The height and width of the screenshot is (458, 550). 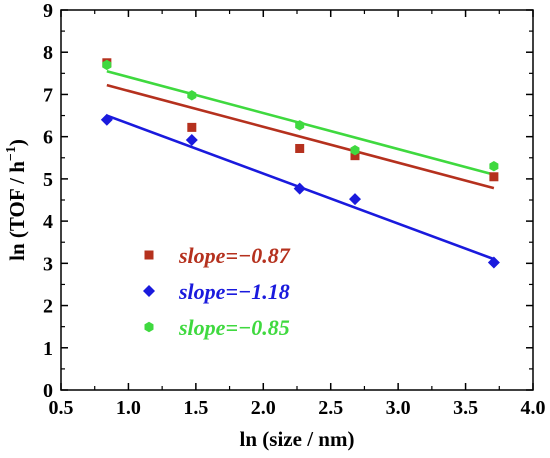 I want to click on x-tick-label: 4.0, so click(x=533, y=408).